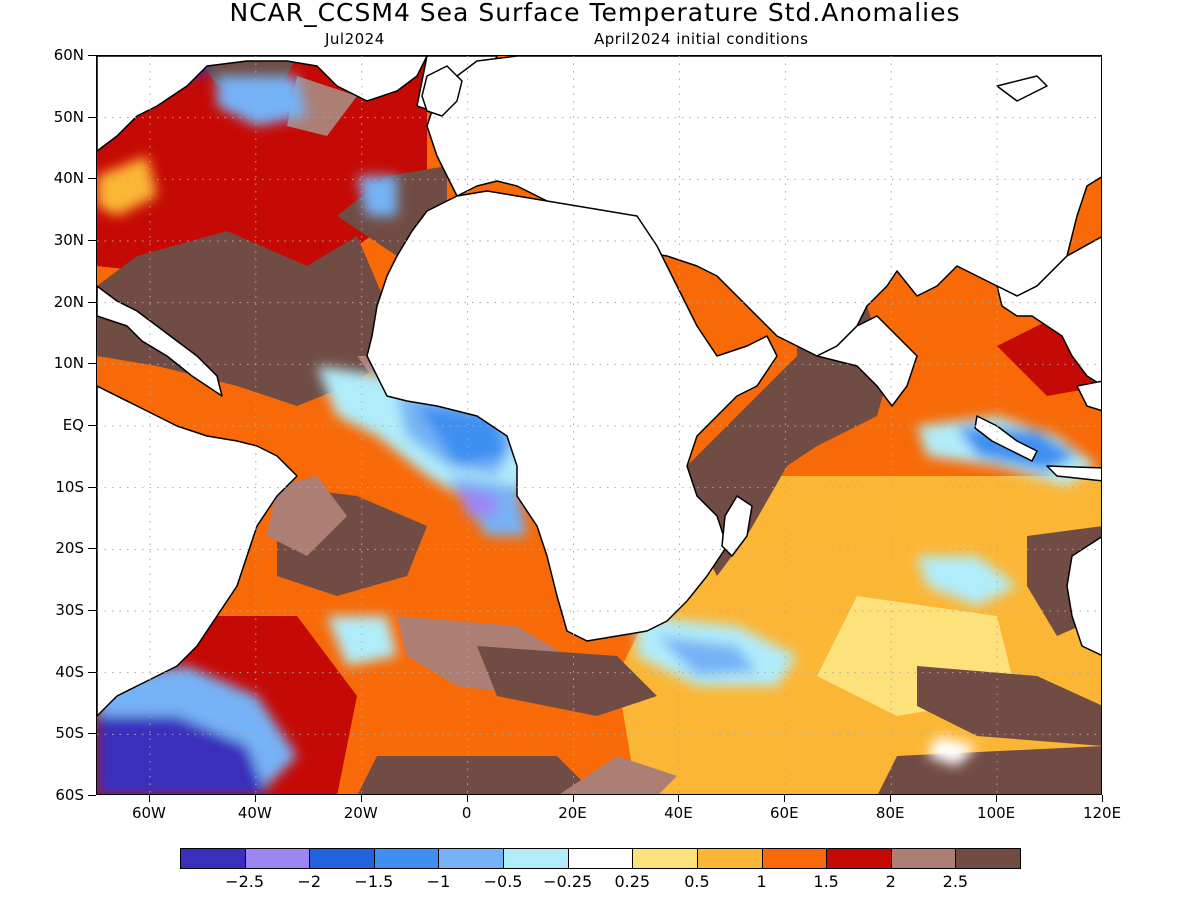 Image resolution: width=1200 pixels, height=900 pixels. Describe the element at coordinates (254, 813) in the screenshot. I see `lon-label: 40W` at that location.